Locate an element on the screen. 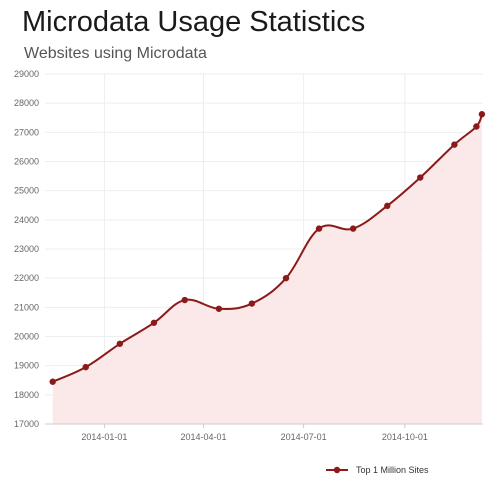 The image size is (487, 491). x-tick-label: 2014-01-01 is located at coordinates (104, 437).